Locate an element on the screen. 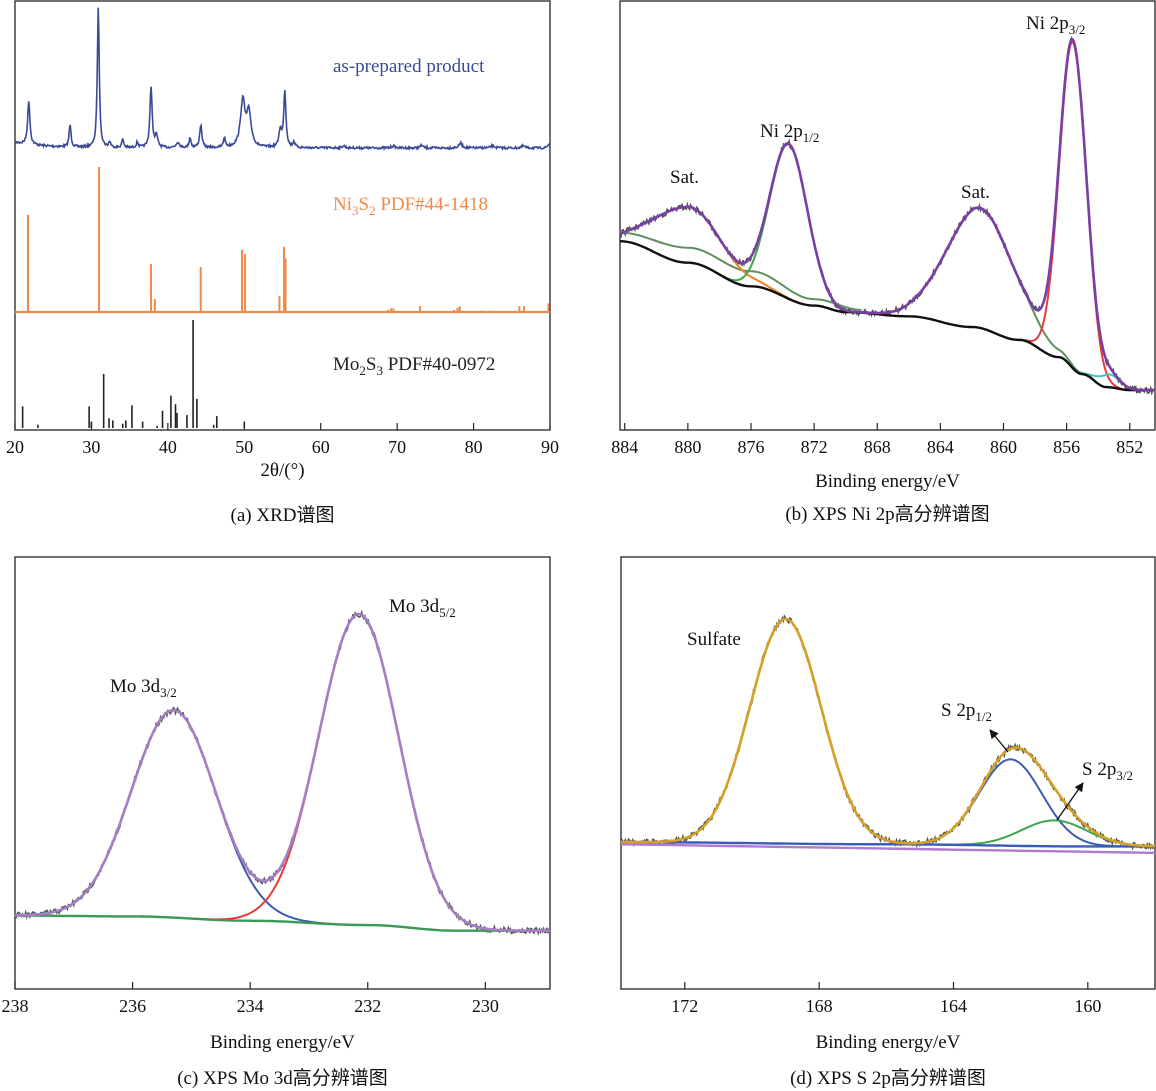  text-part: PDF#44-1418 is located at coordinates (432, 204).